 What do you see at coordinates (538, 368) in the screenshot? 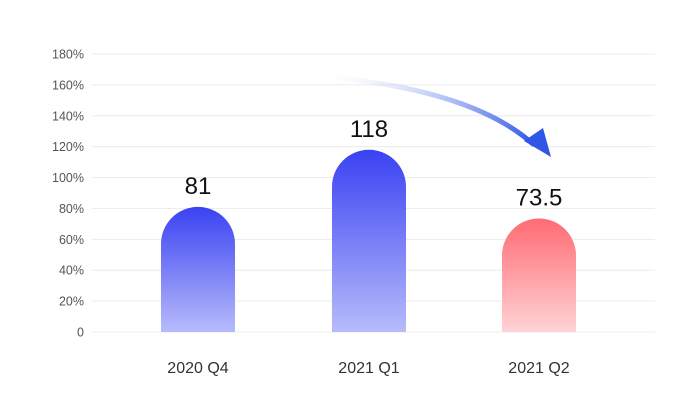
I see `x-category-label: 2021 Q2` at bounding box center [538, 368].